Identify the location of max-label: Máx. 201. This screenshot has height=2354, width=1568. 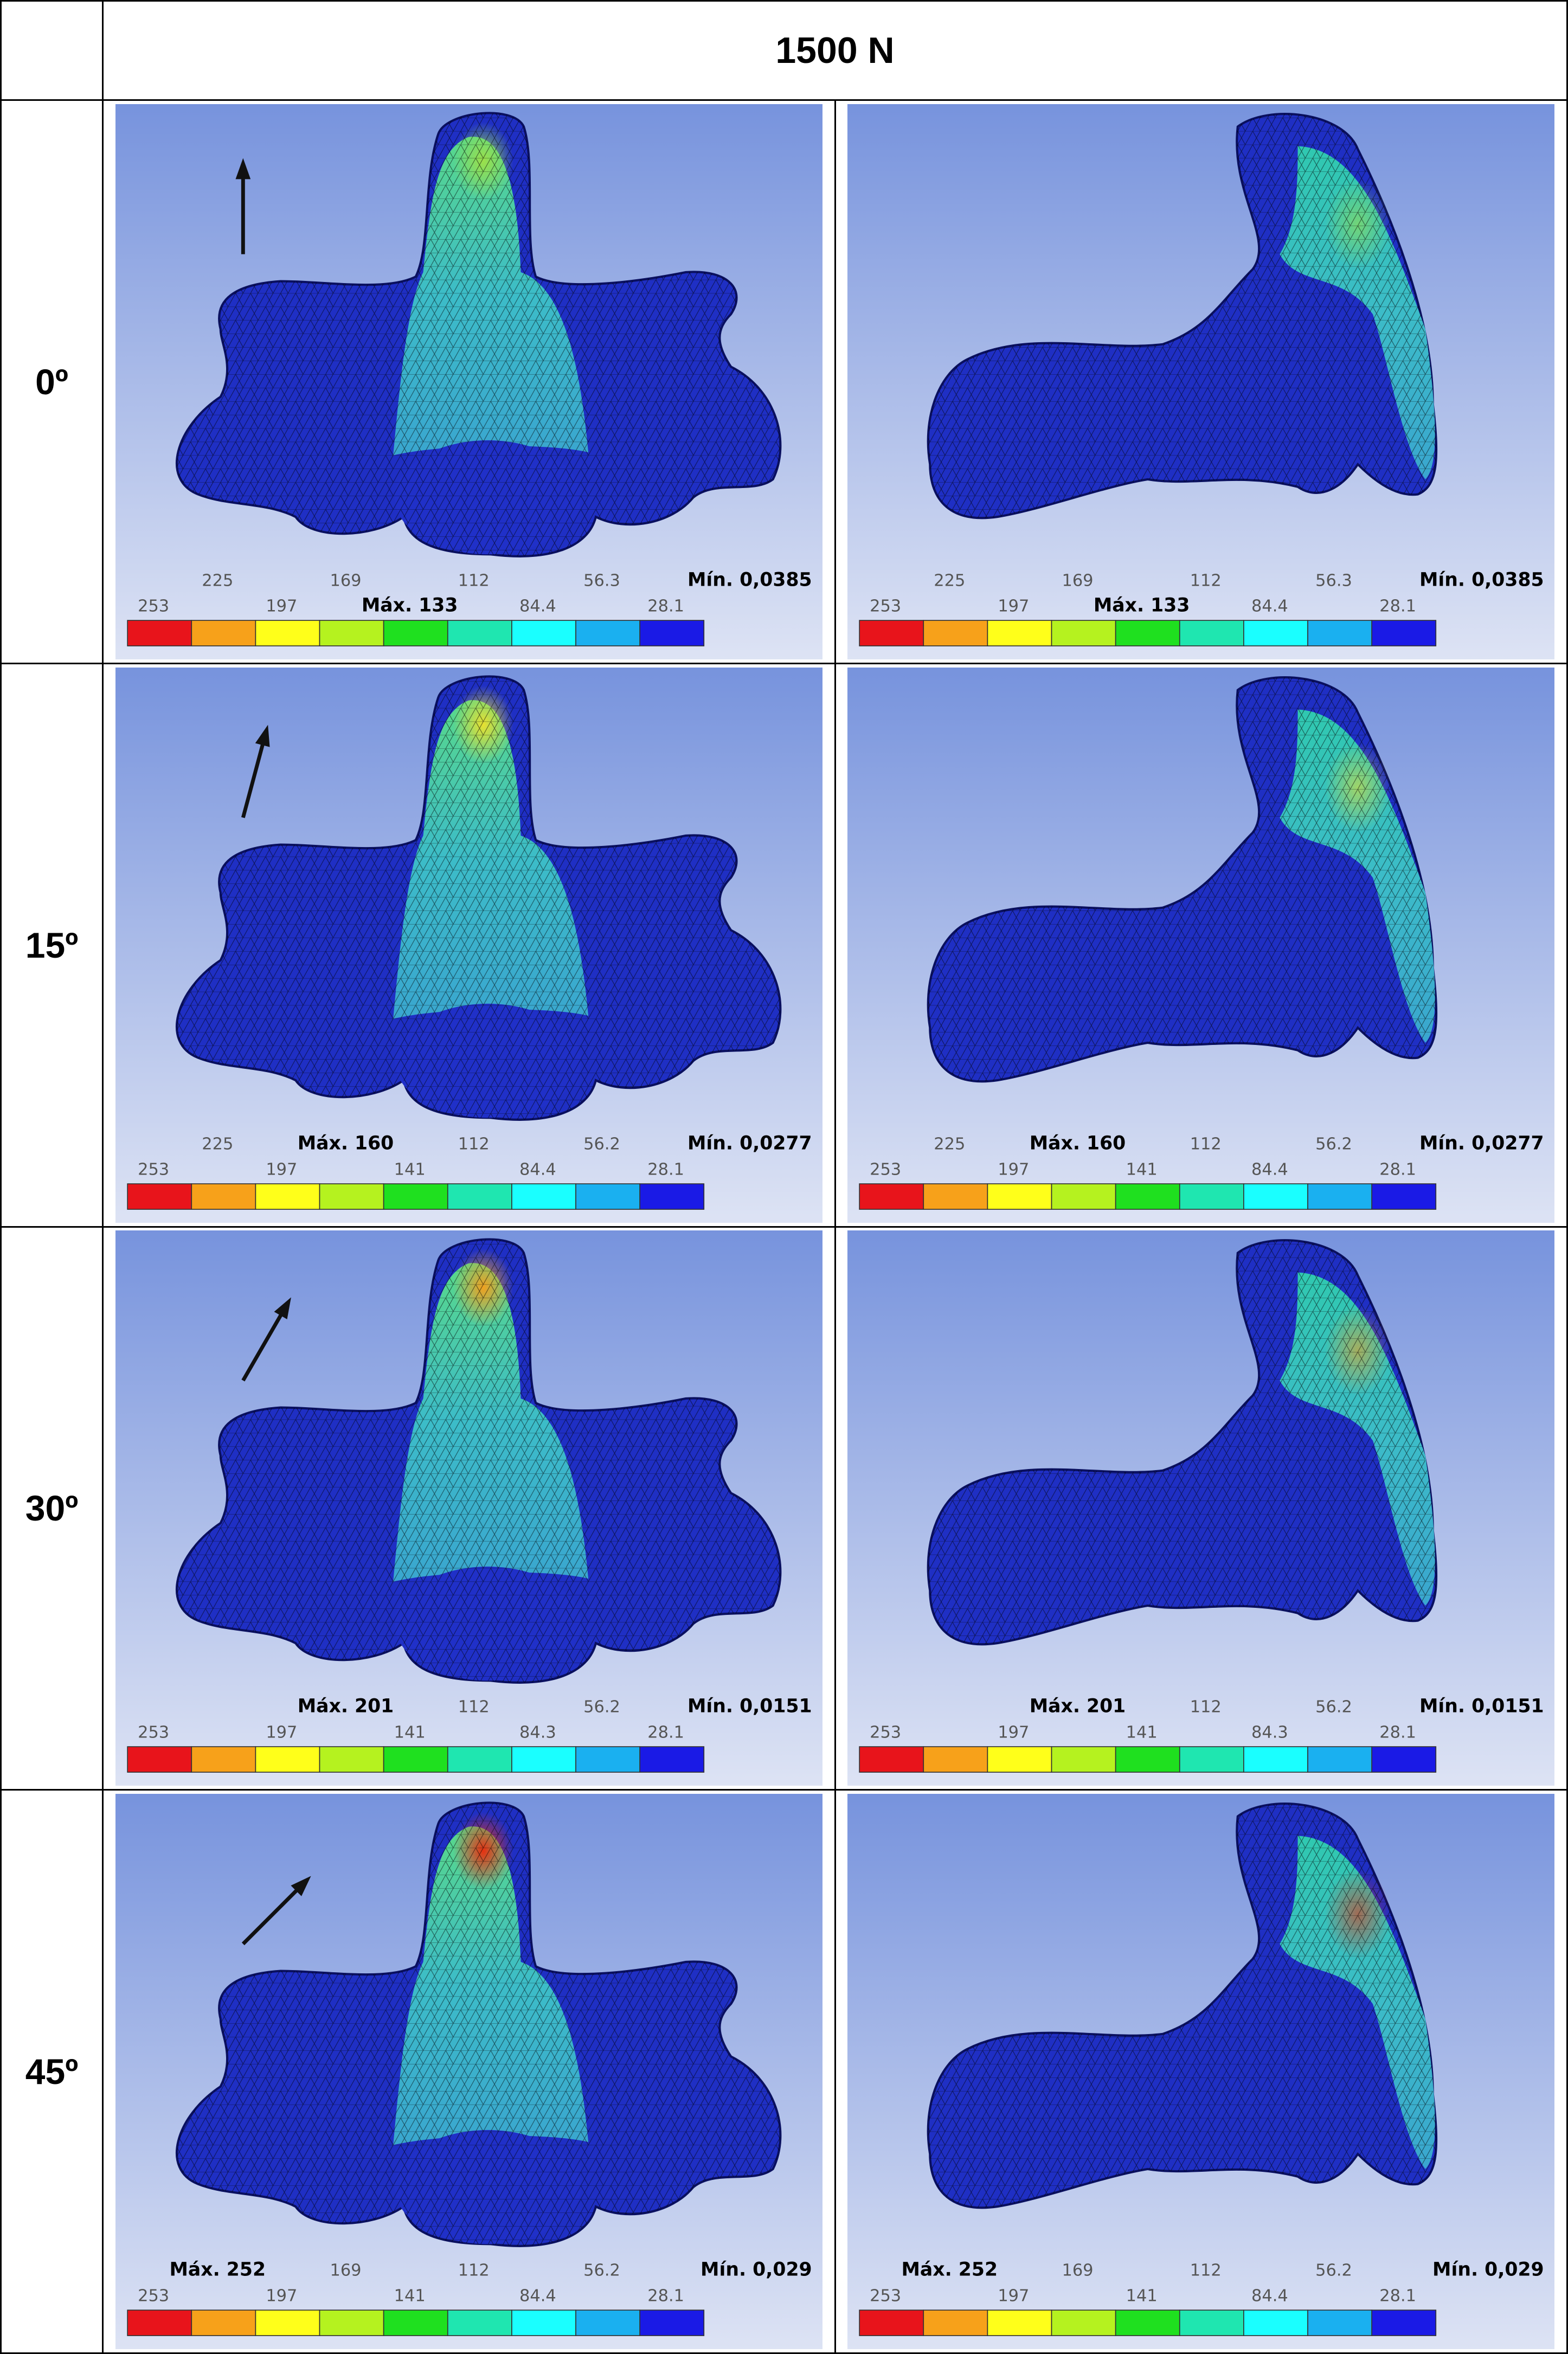
(1078, 1706).